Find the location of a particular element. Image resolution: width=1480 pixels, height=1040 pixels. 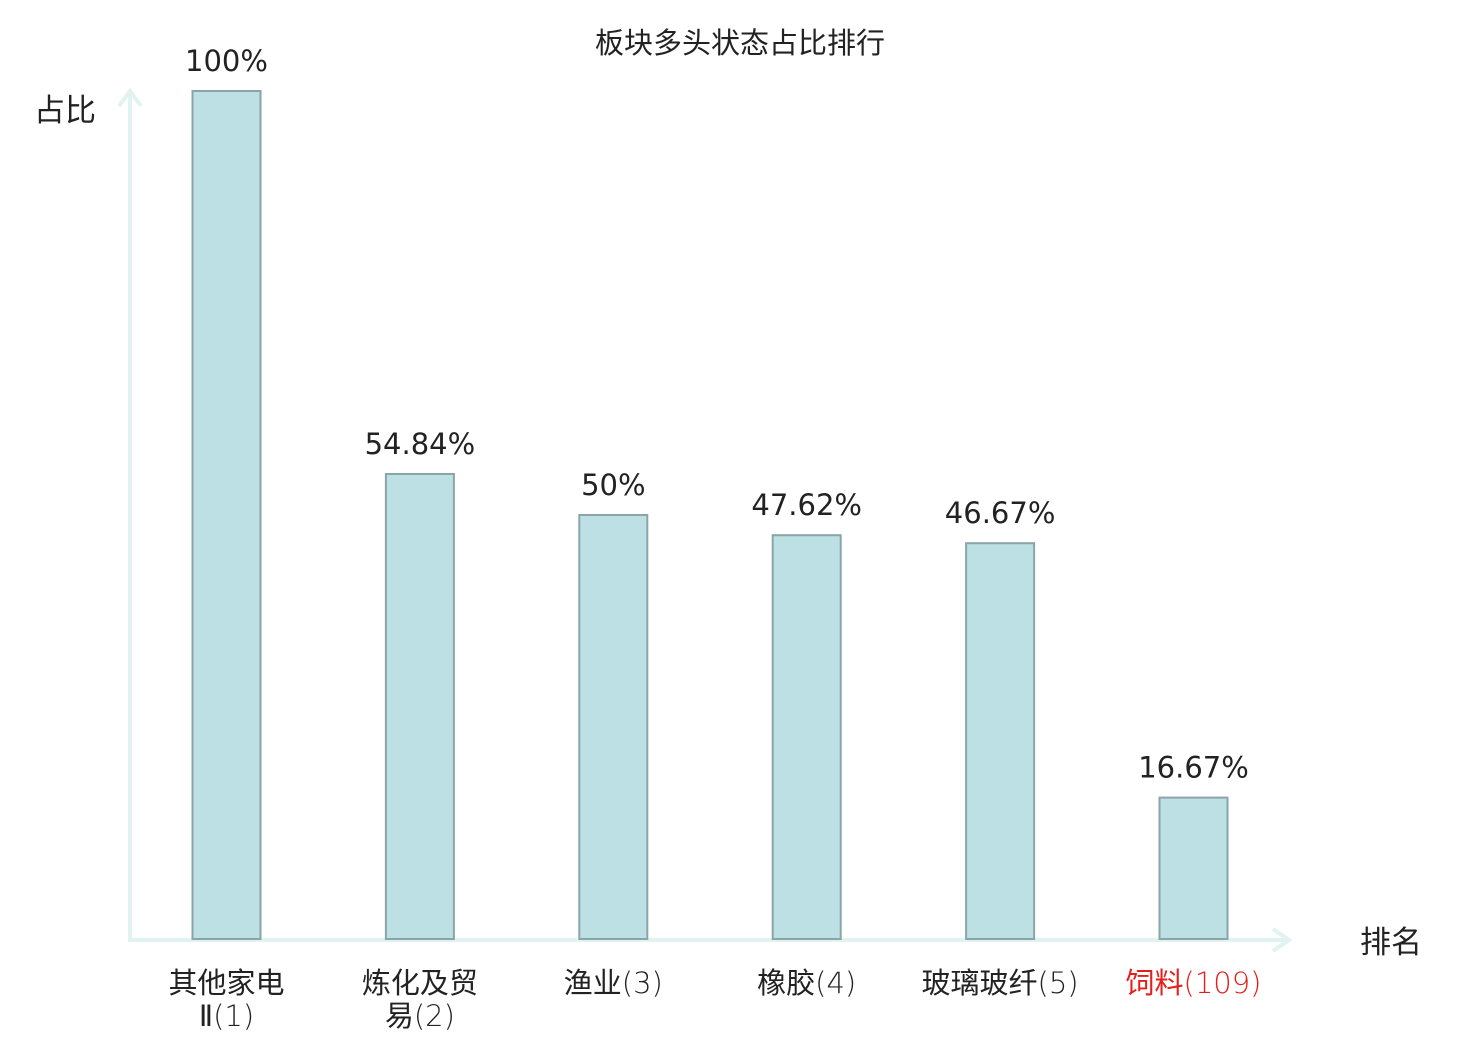

x-tick-rank: (4) is located at coordinates (835, 983).